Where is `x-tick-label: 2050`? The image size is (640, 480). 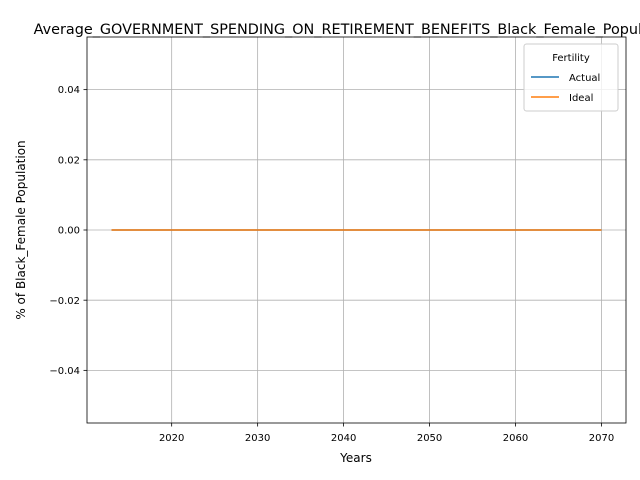 x-tick-label: 2050 is located at coordinates (429, 438).